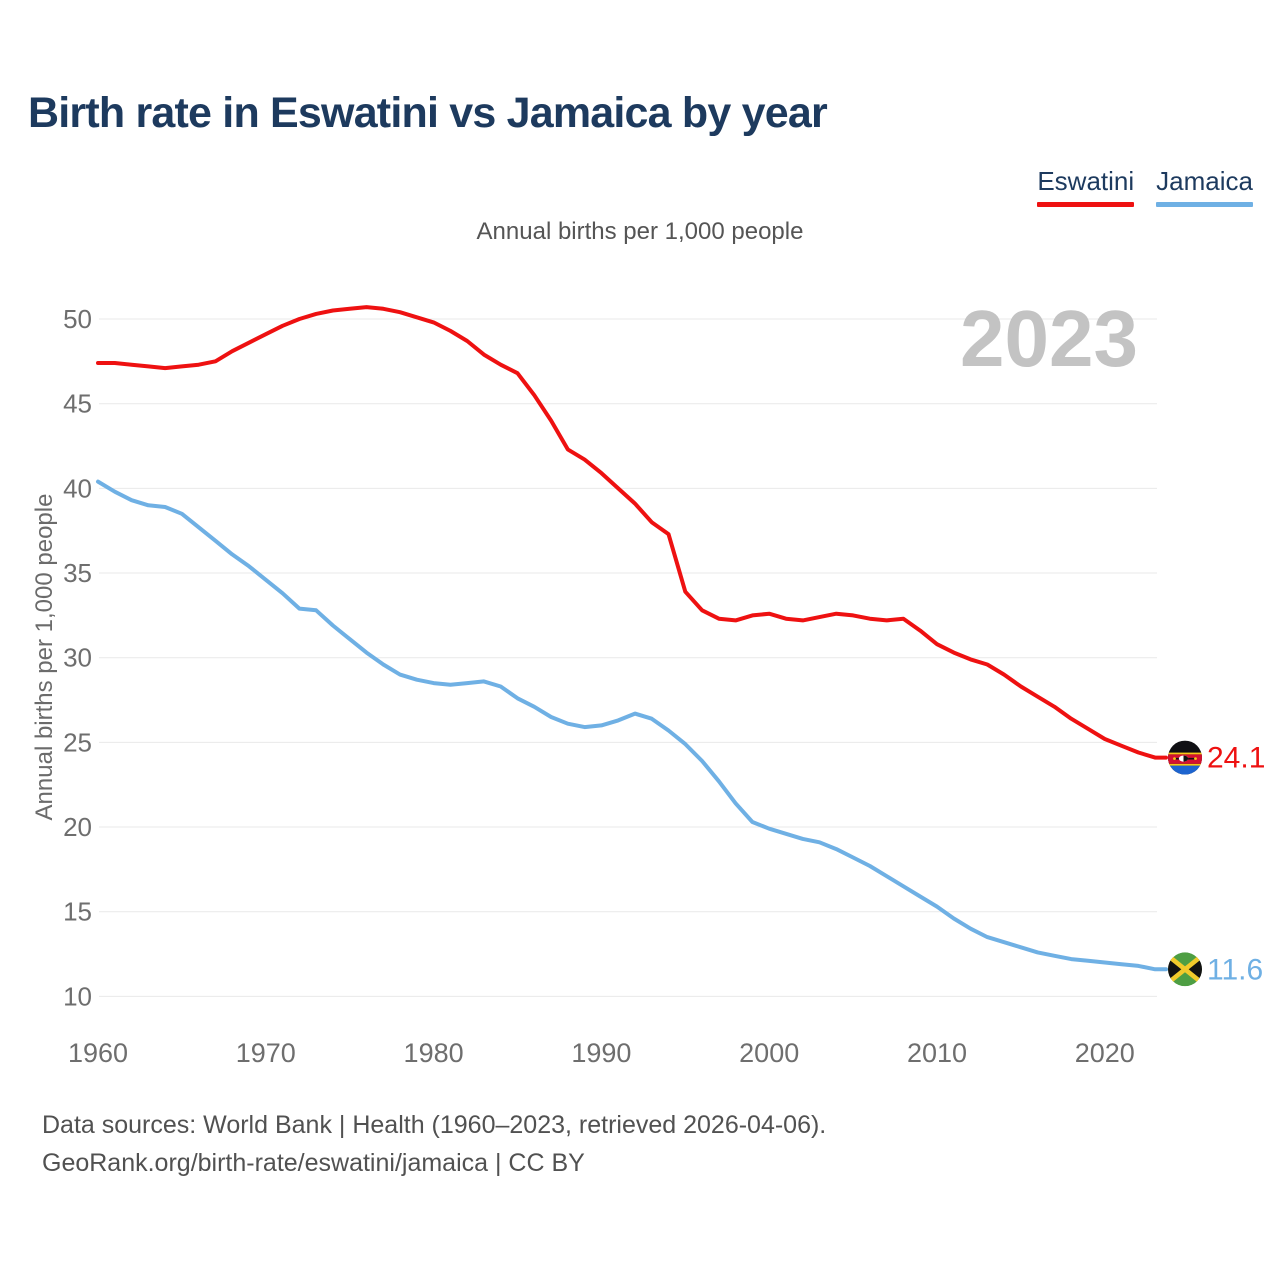  What do you see at coordinates (77, 827) in the screenshot?
I see `y-tick-label: 20` at bounding box center [77, 827].